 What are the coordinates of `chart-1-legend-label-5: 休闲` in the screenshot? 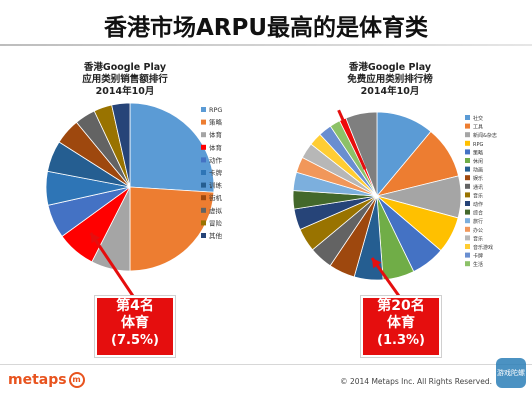 It's located at (478, 161).